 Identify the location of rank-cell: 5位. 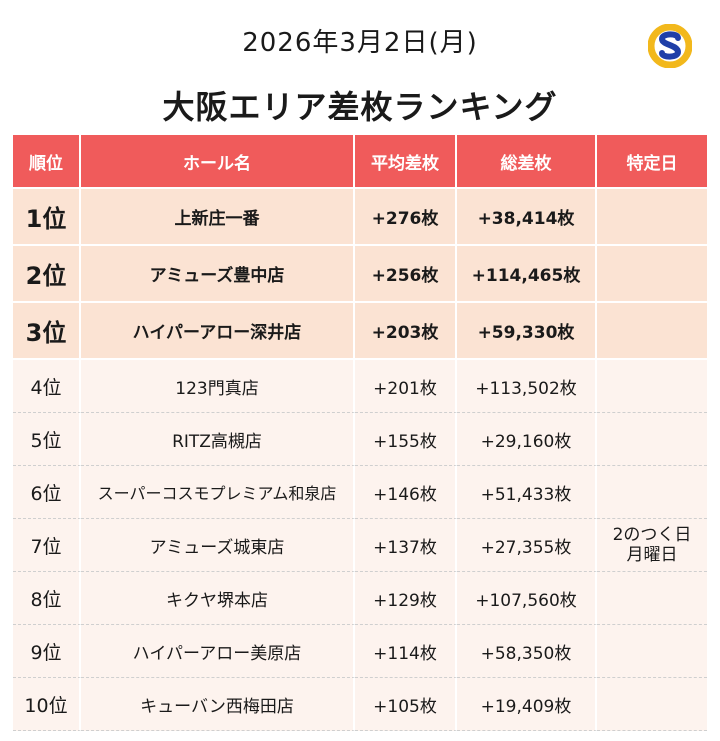
(47, 439).